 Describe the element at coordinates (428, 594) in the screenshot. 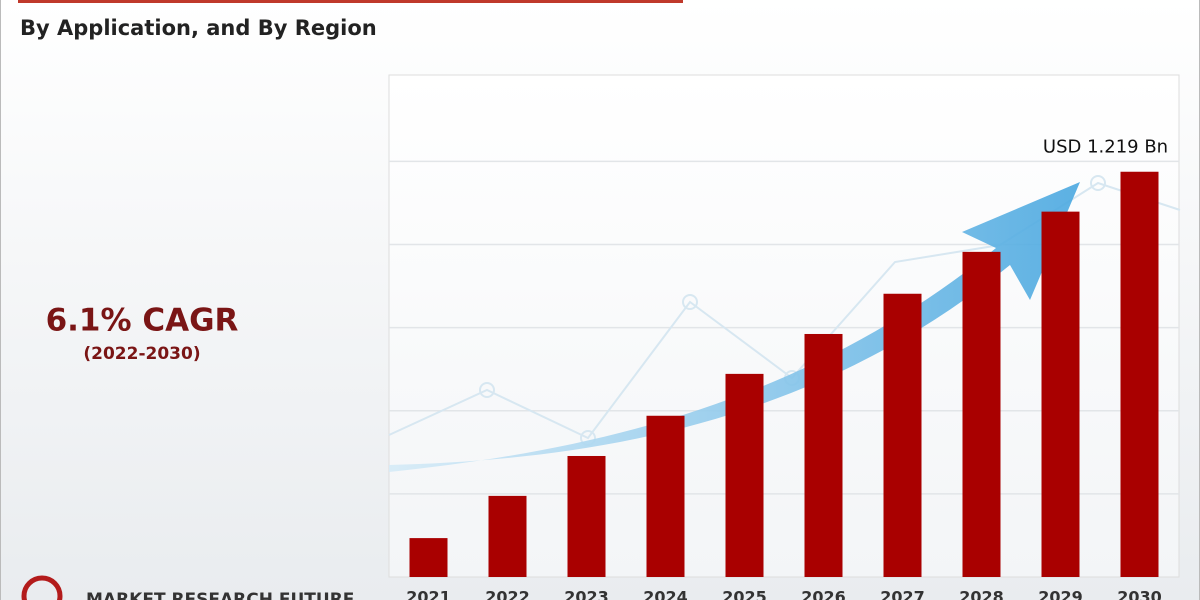

I see `x-tick-label: 2021` at that location.